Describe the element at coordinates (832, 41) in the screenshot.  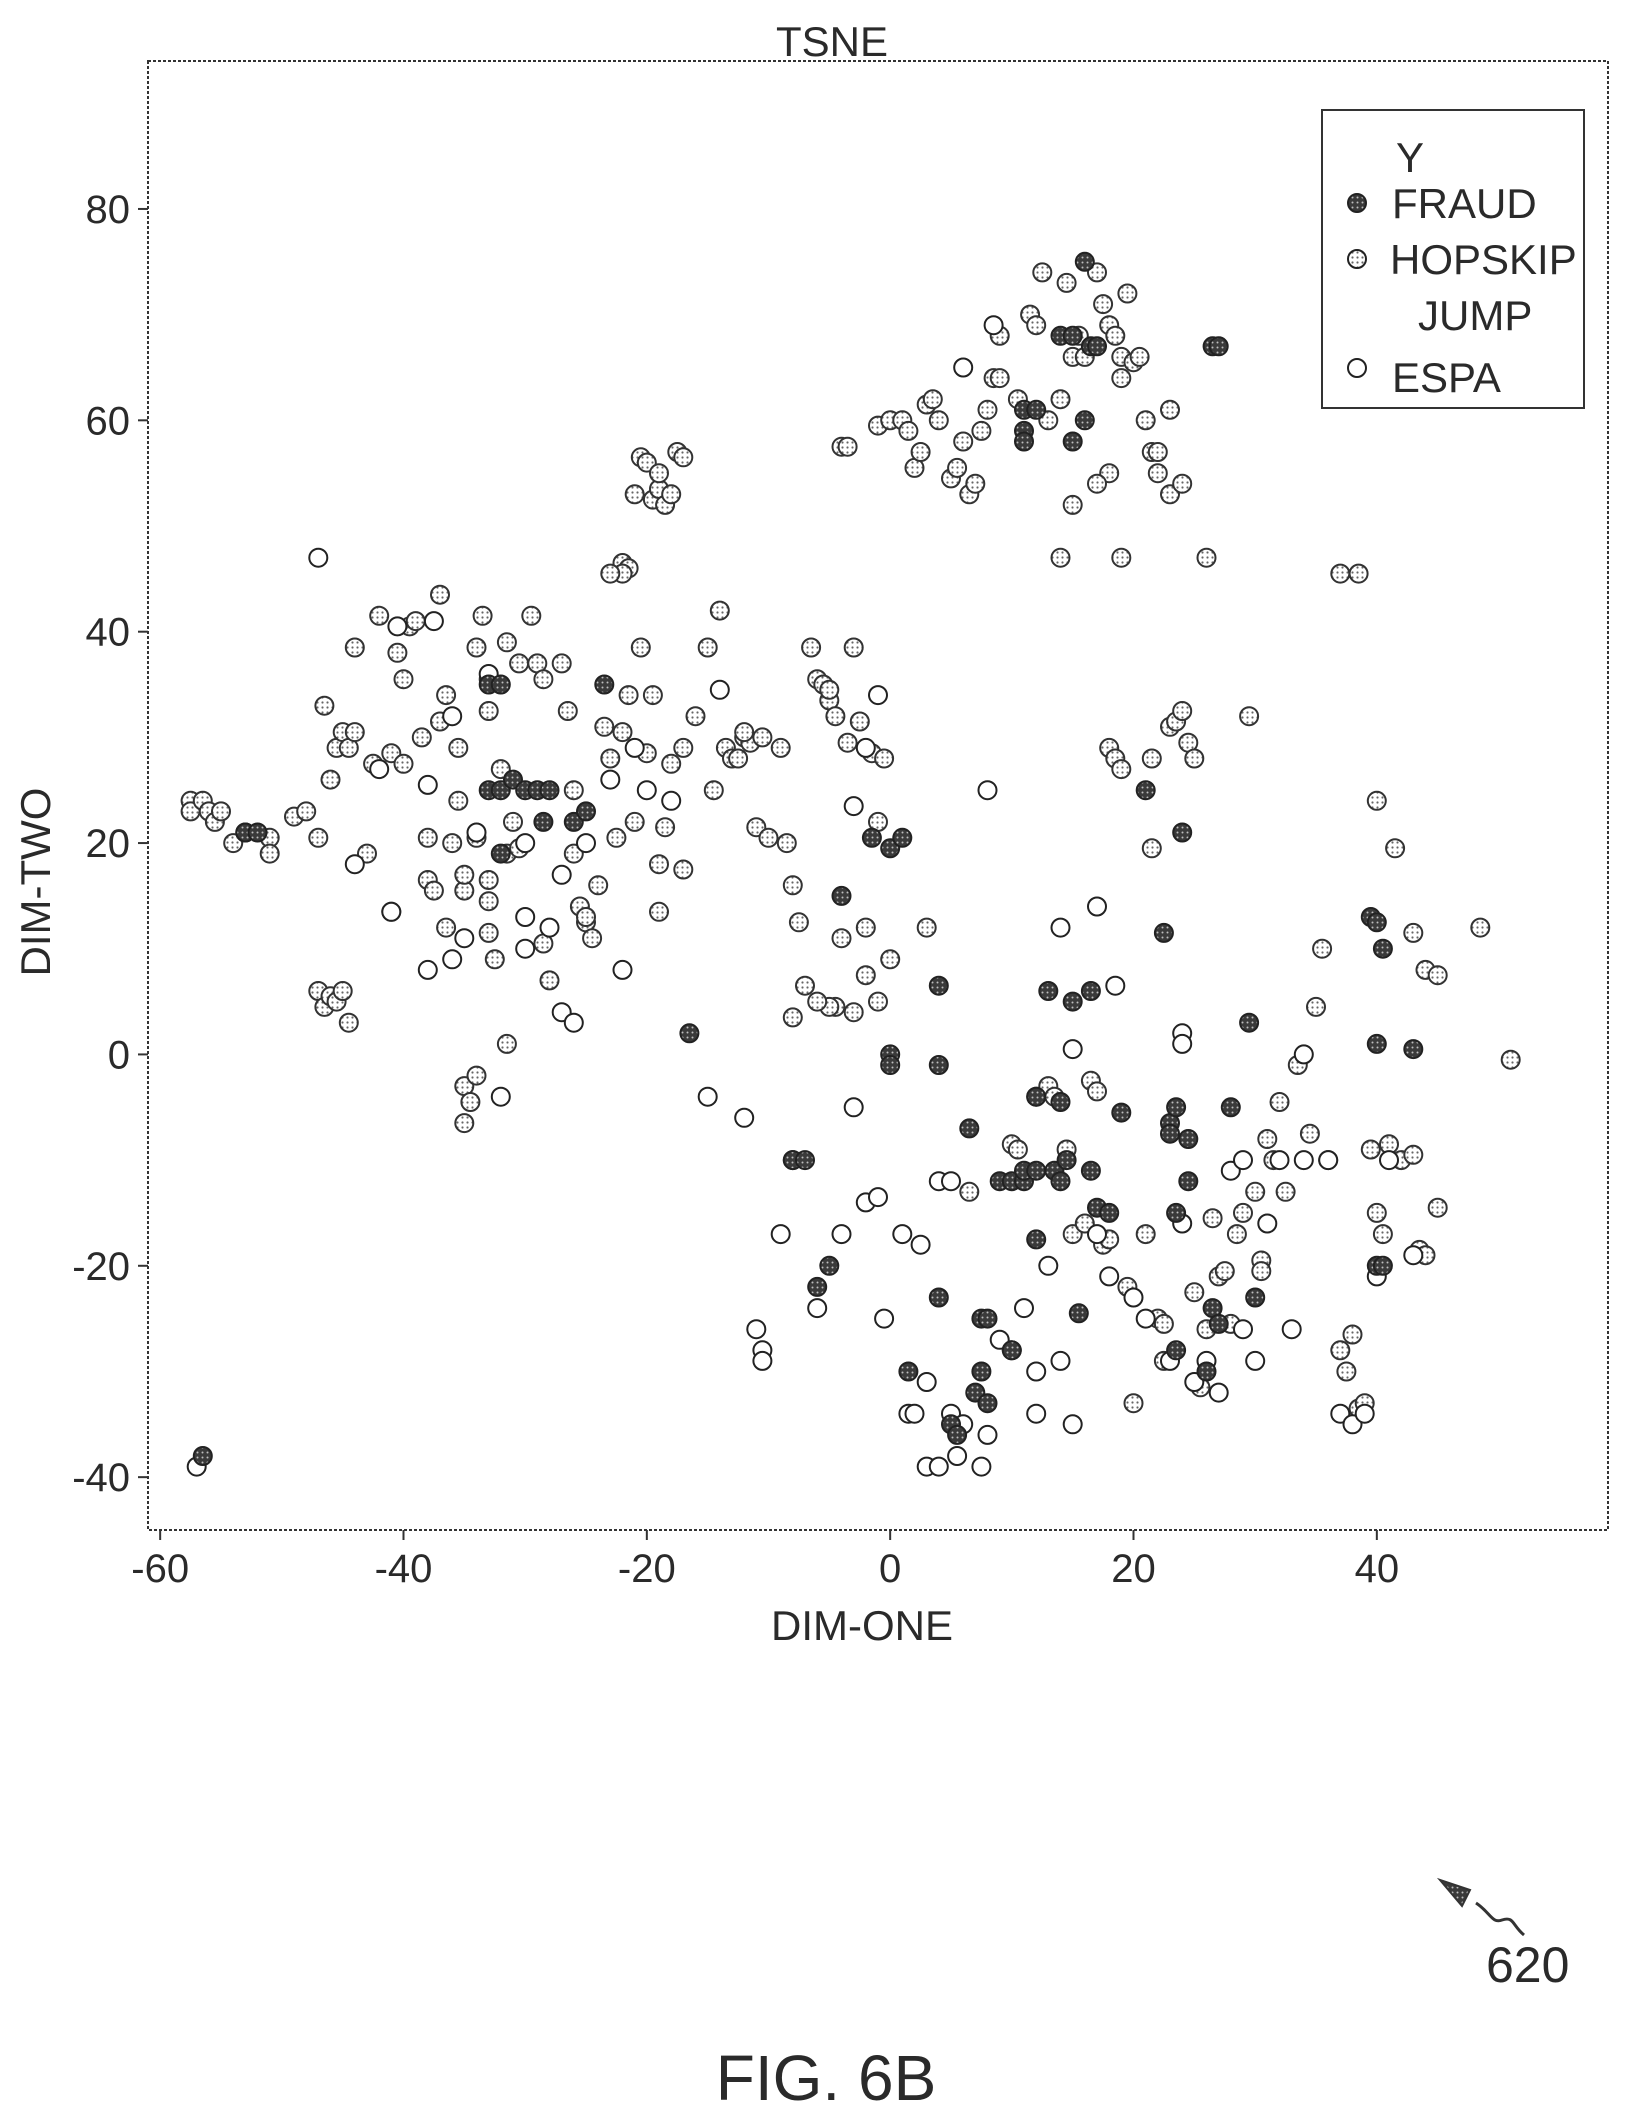
I see `chart-title: TSNE` at that location.